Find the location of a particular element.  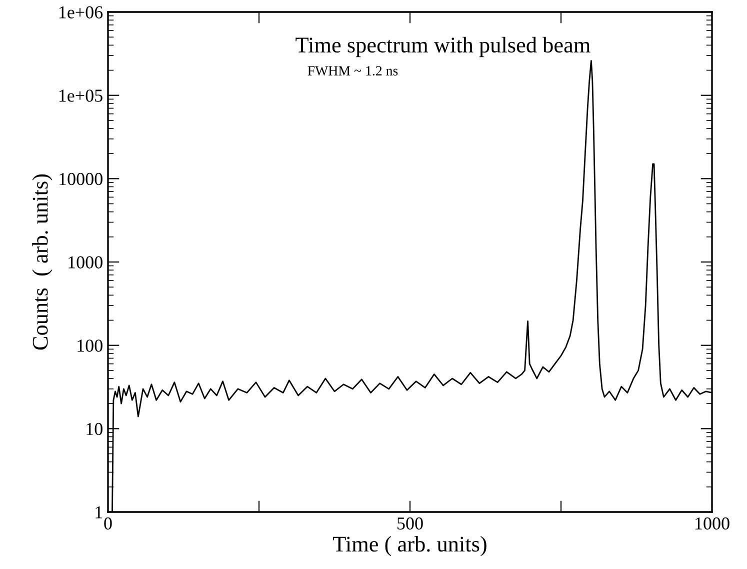

y-tick-label: 10 is located at coordinates (94, 429).